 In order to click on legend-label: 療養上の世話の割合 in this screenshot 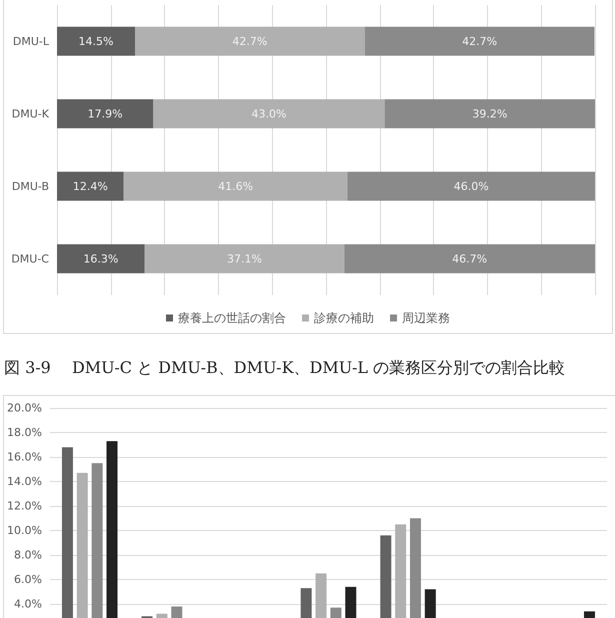, I will do `click(232, 318)`.